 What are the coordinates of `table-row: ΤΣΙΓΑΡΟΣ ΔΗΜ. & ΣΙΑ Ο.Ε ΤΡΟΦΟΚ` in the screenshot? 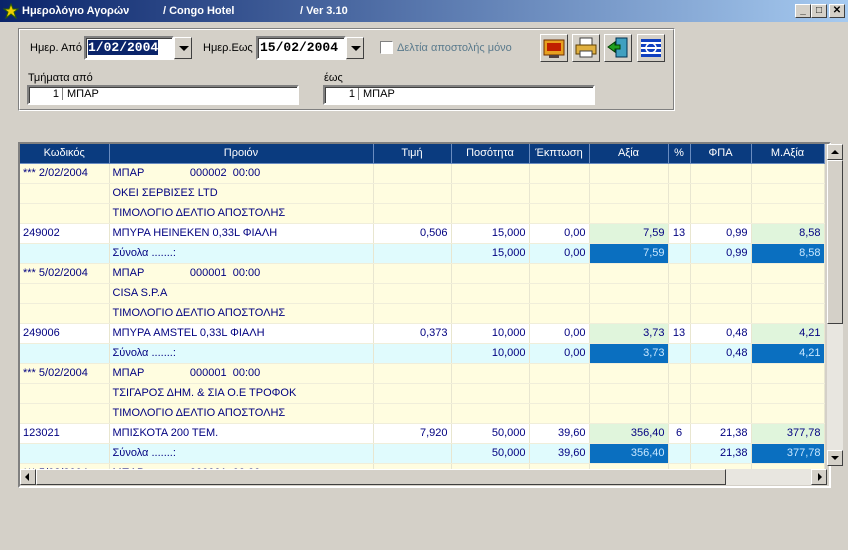 It's located at (422, 393).